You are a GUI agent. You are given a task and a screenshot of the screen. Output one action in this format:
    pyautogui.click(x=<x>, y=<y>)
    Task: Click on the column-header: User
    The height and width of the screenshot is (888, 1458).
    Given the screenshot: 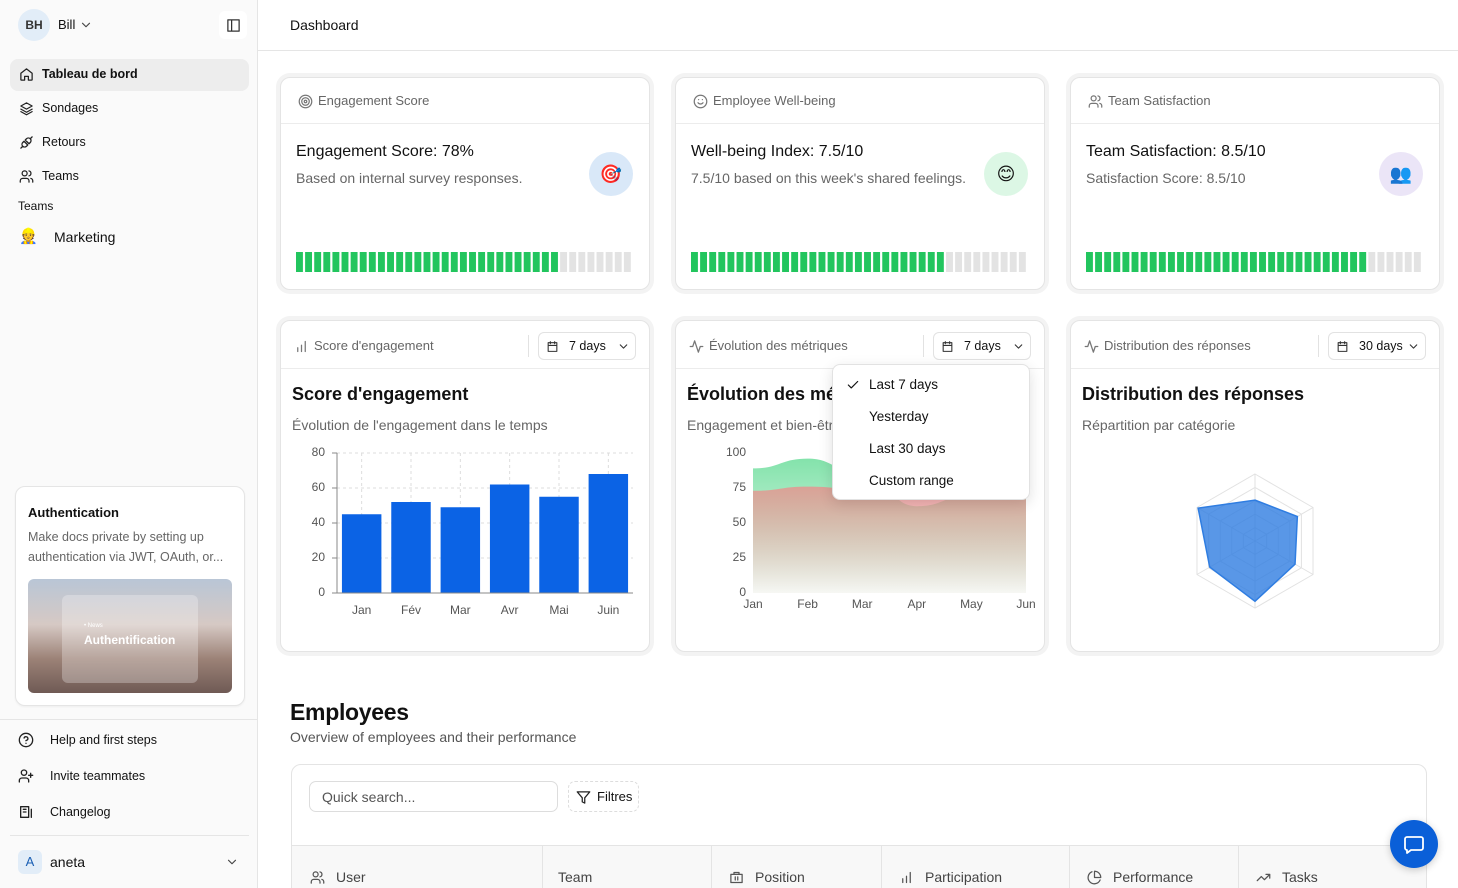 What is the action you would take?
    pyautogui.click(x=351, y=877)
    